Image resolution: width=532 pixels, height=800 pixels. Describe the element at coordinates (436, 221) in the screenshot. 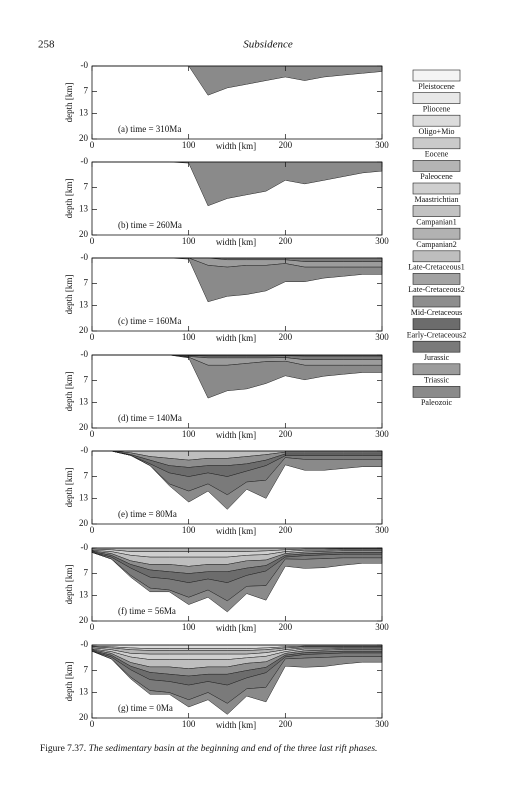

I see `legend-label: Campanian1` at that location.